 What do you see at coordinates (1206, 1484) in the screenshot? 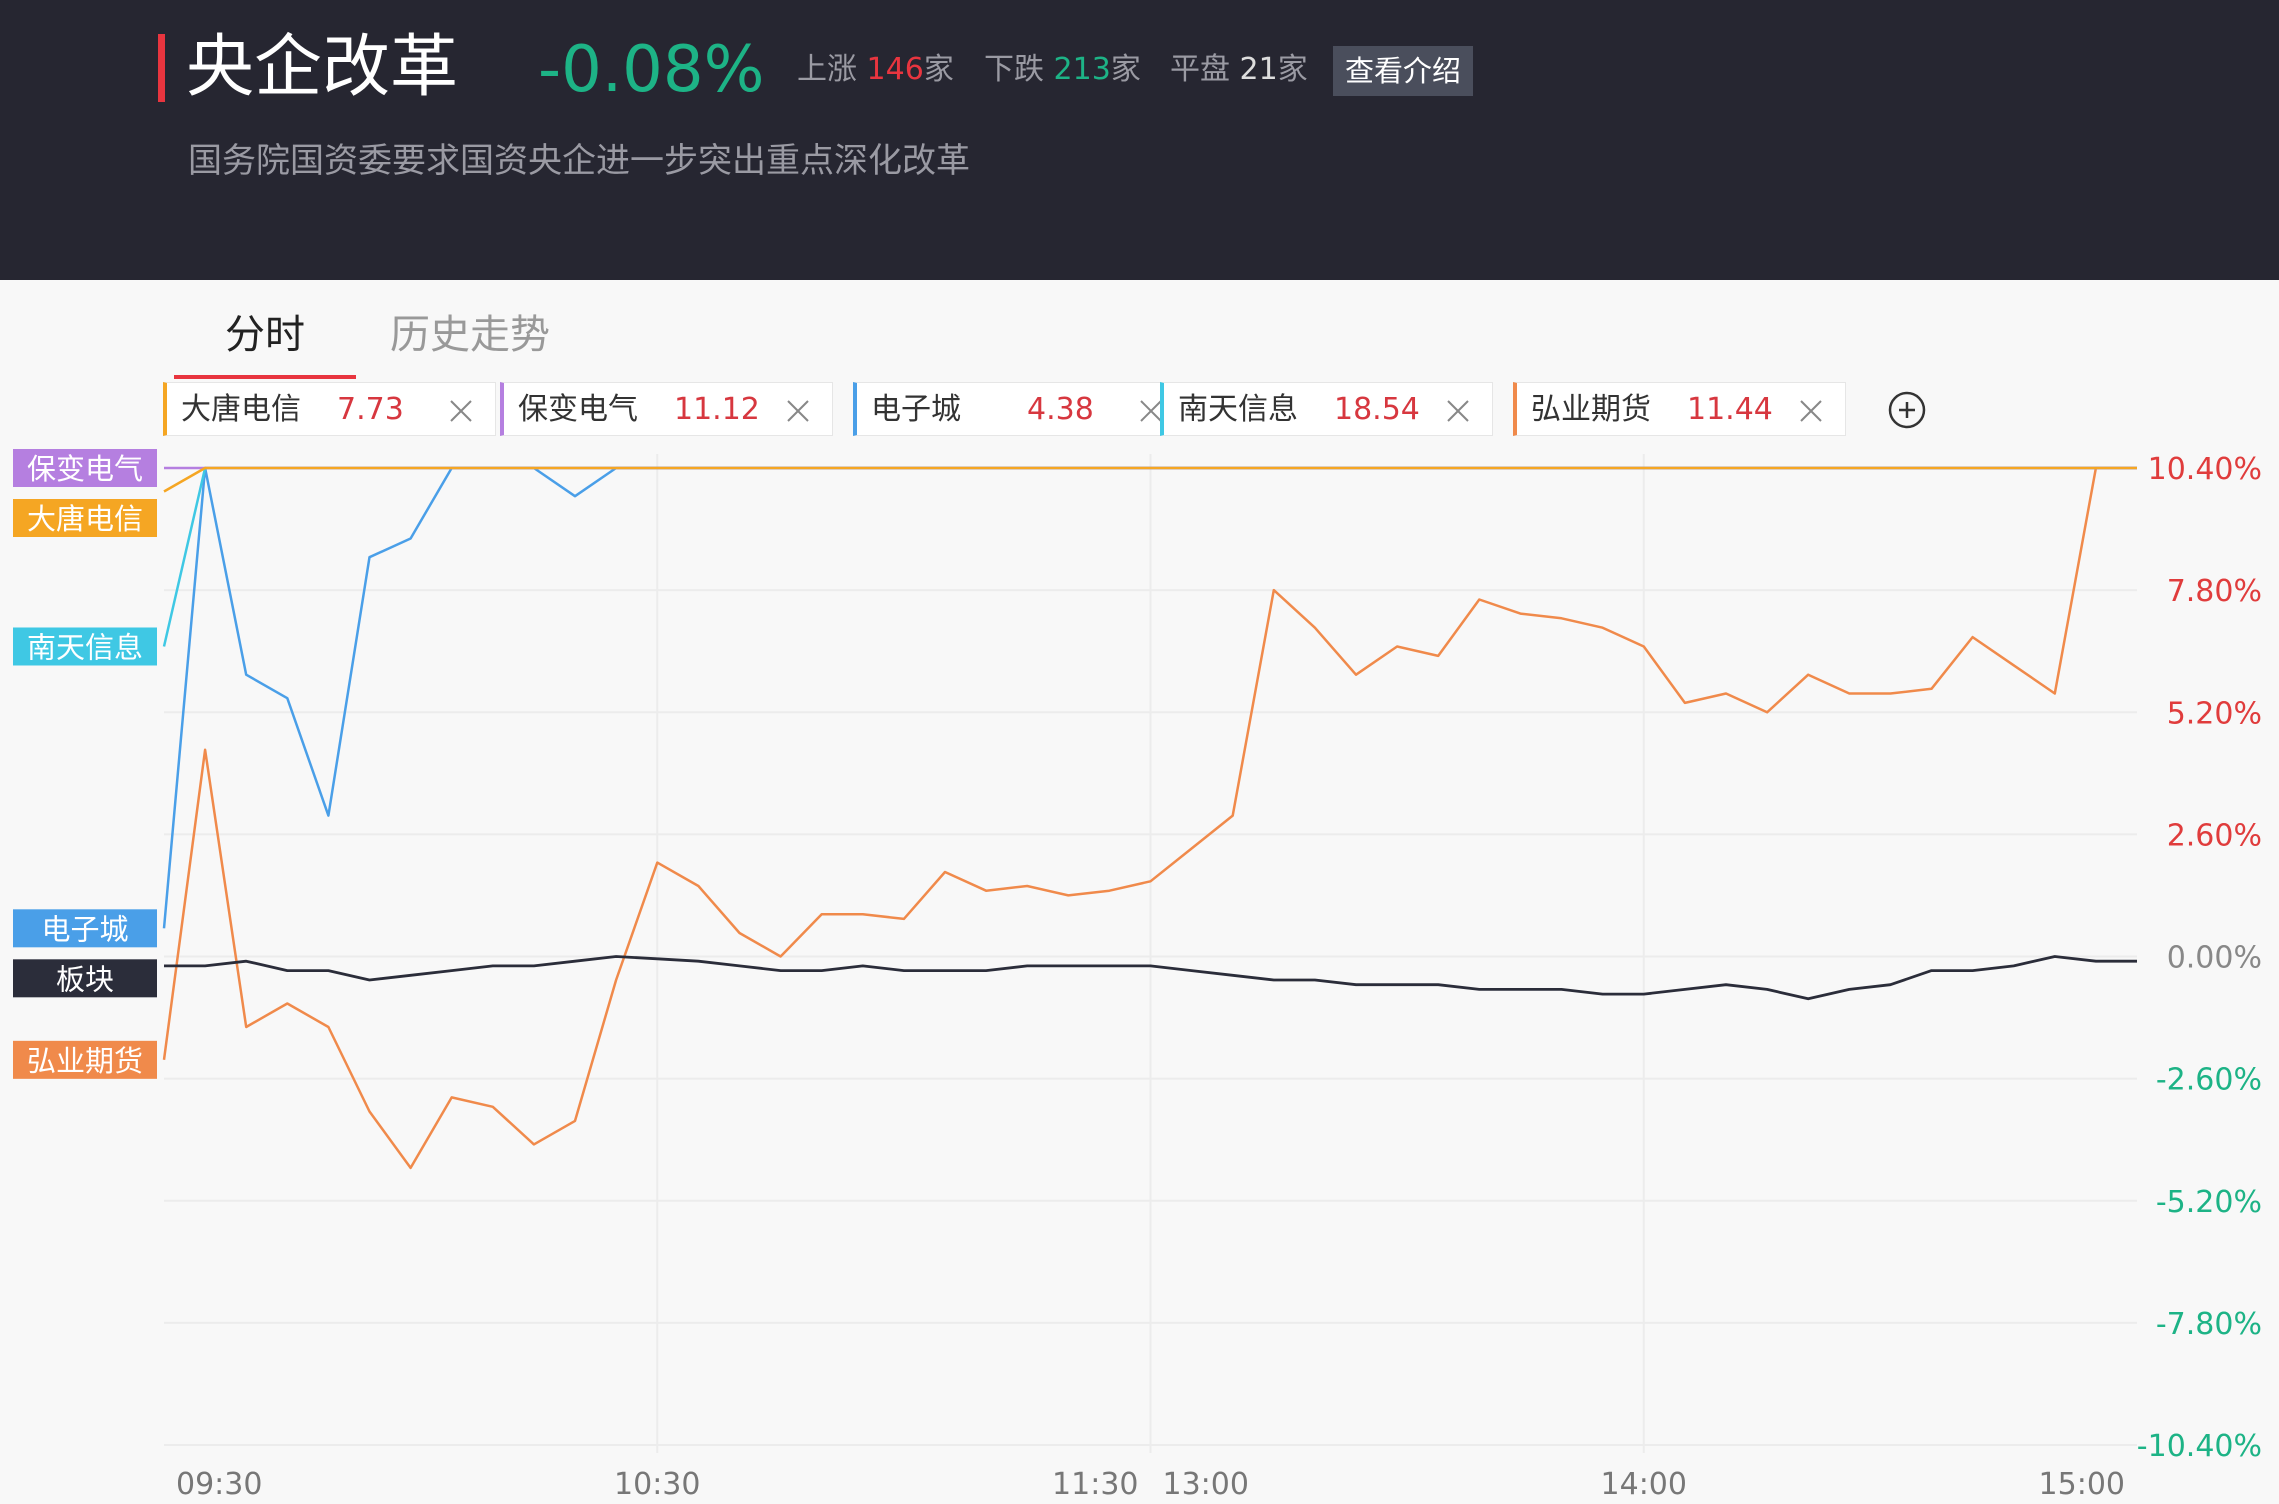
I see `x-tick-label: 13:00` at bounding box center [1206, 1484].